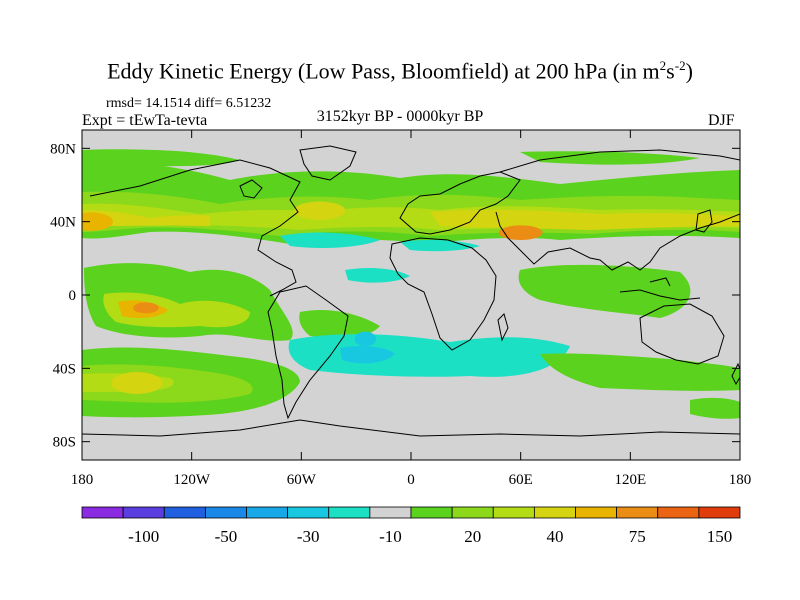 The width and height of the screenshot is (800, 600). I want to click on nh-yellow-band, so click(411, 219).